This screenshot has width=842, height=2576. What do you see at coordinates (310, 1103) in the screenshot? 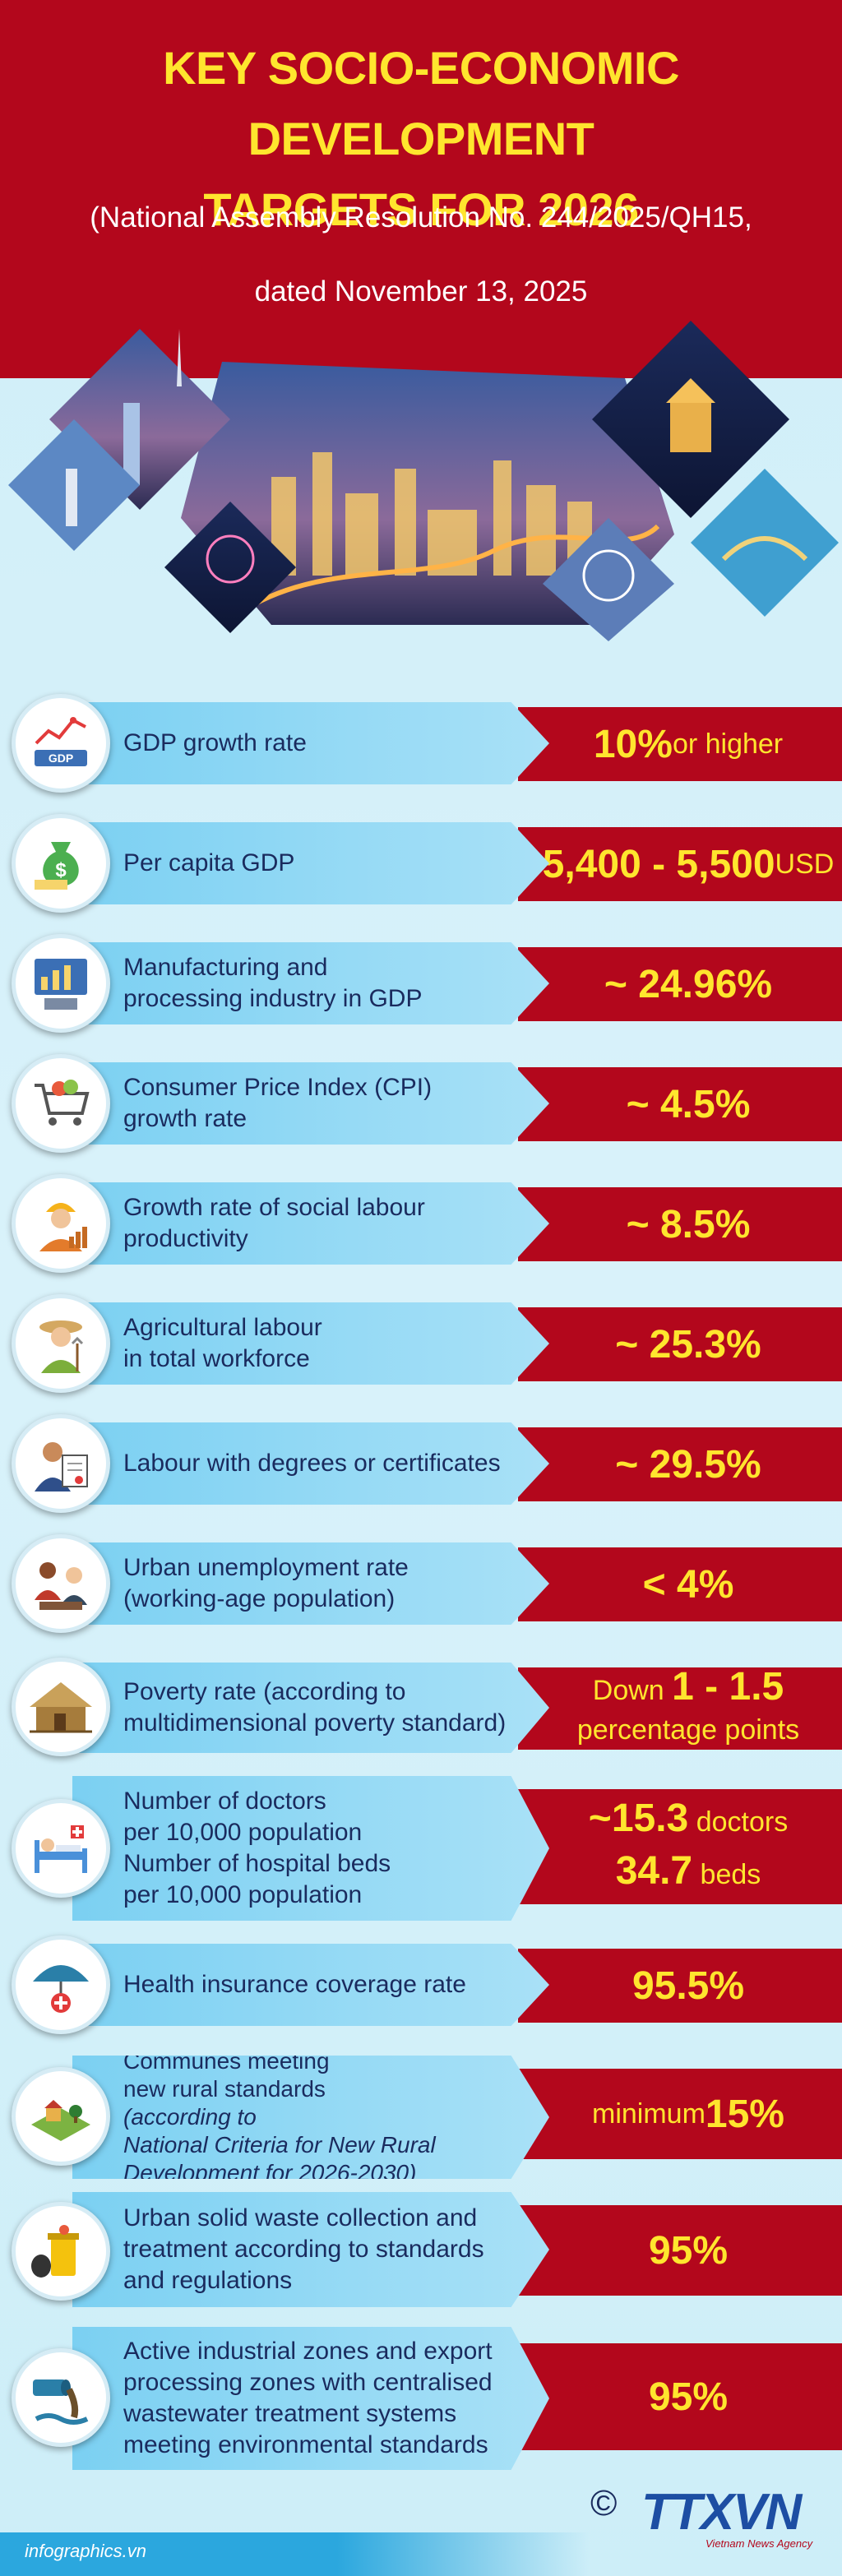
I see `target-label: Consumer Price Index (CPI) growth rate` at bounding box center [310, 1103].